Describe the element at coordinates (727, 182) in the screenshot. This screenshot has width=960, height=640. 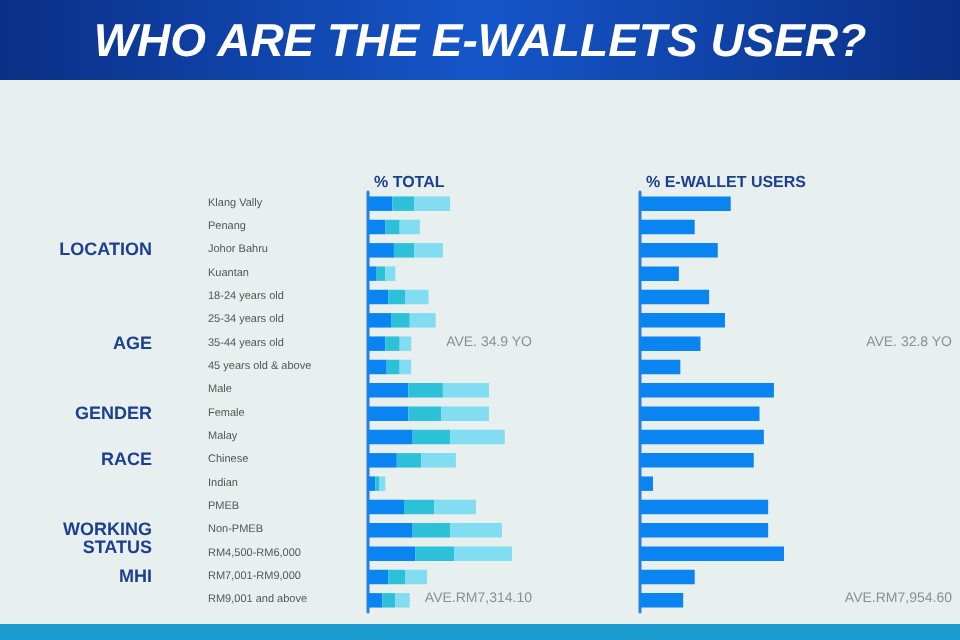
I see `chart-title: % E-WALLET USERS` at that location.